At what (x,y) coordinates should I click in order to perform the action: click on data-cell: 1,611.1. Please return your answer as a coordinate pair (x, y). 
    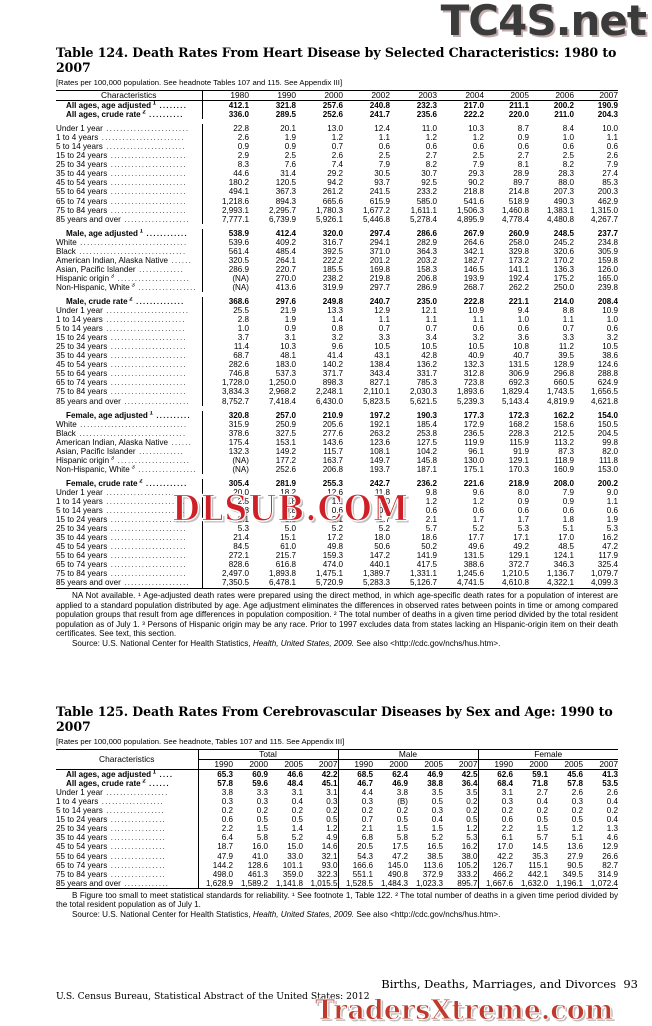
    Looking at the image, I should click on (423, 210).